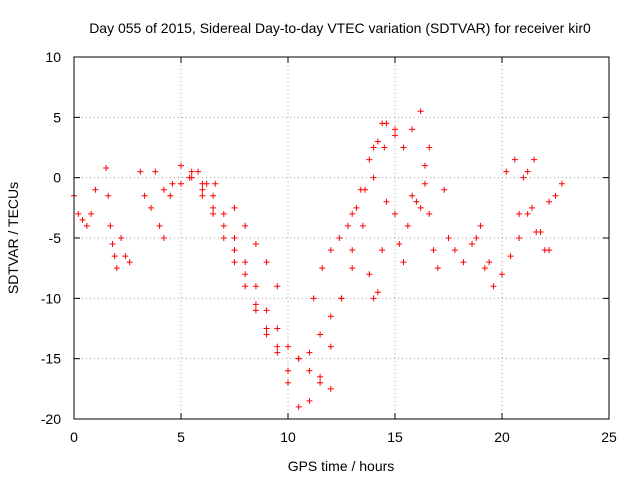 Image resolution: width=640 pixels, height=480 pixels. I want to click on series-track-m, so click(348, 211).